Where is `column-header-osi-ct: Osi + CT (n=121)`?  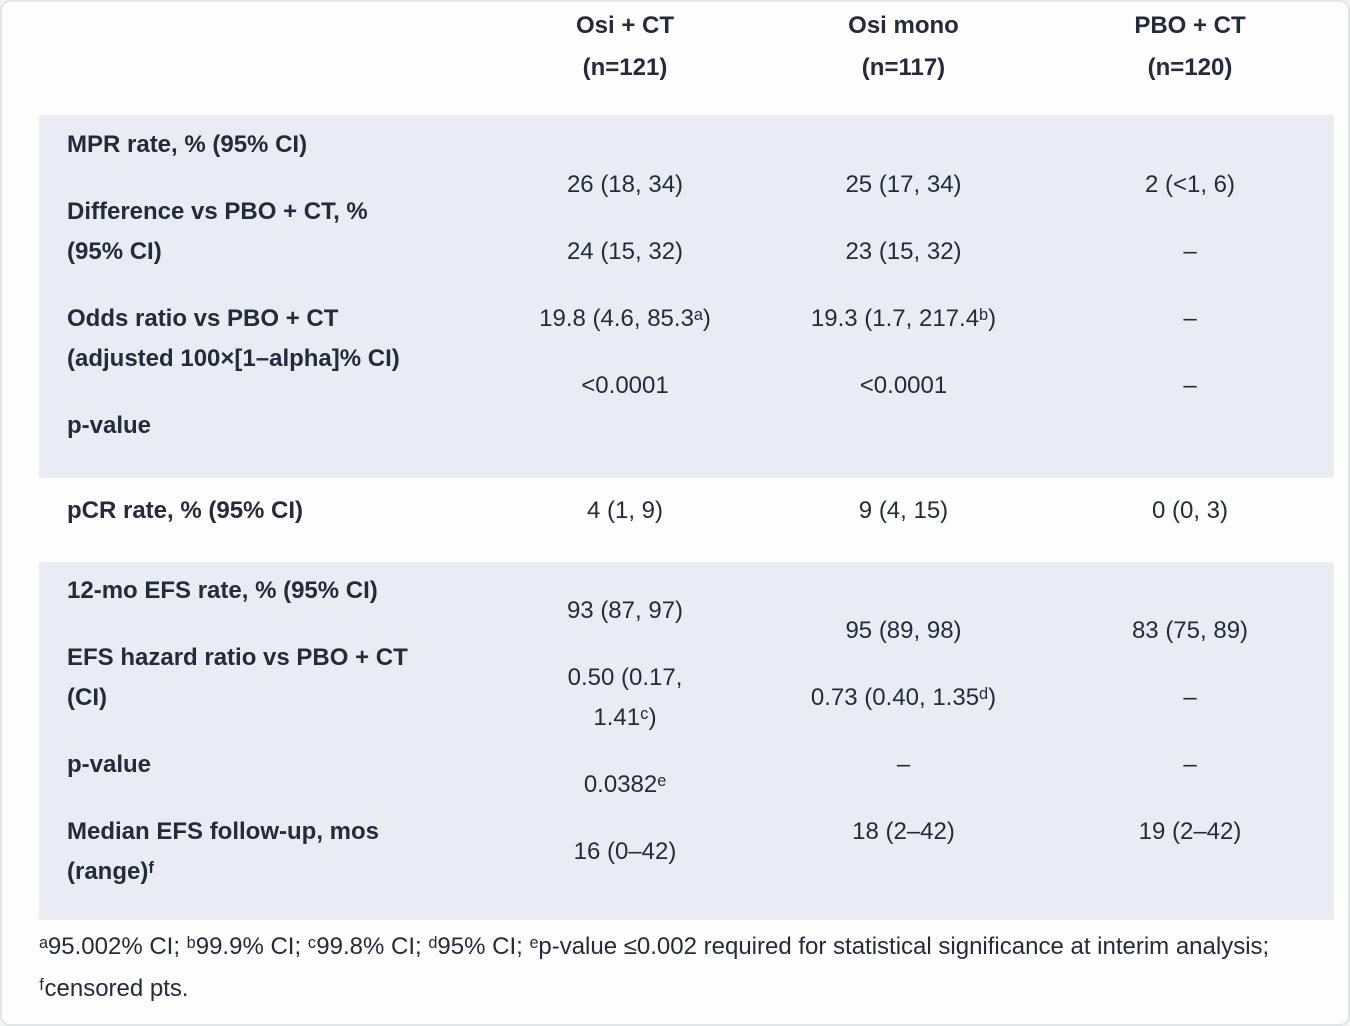
column-header-osi-ct: Osi + CT (n=121) is located at coordinates (625, 60).